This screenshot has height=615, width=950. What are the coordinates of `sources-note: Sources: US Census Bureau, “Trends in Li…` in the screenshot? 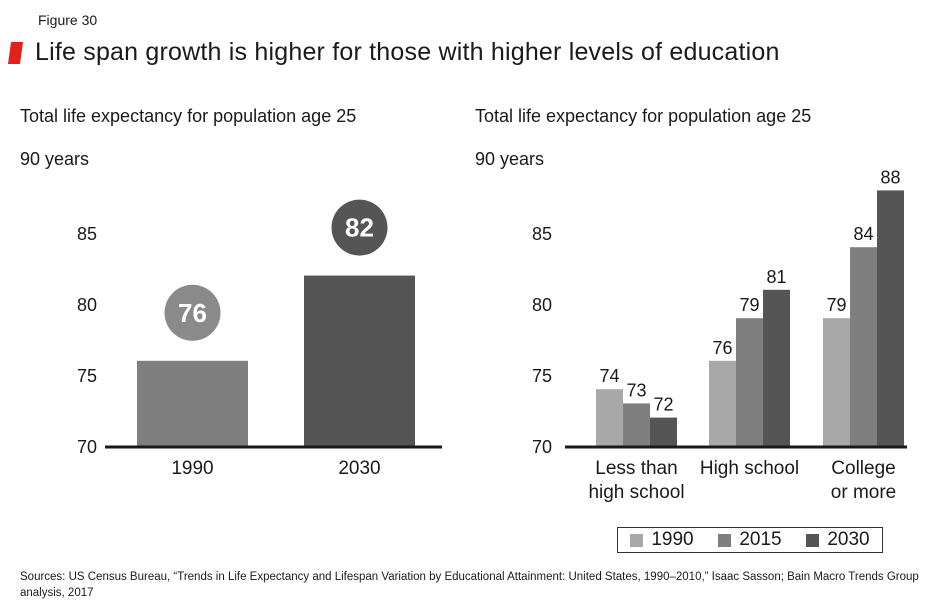 It's located at (469, 585).